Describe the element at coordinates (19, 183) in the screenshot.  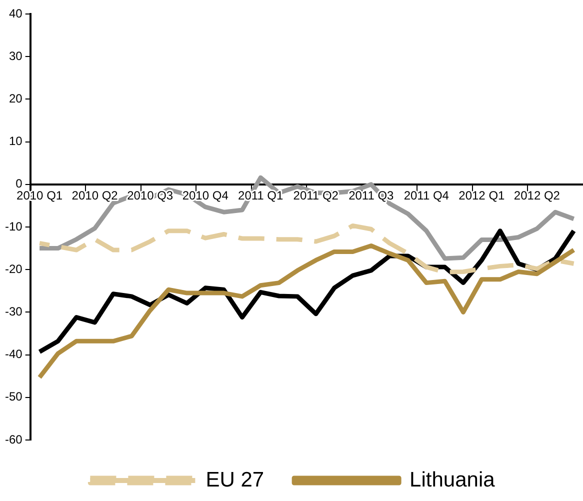
I see `y-tick-label: 0` at that location.